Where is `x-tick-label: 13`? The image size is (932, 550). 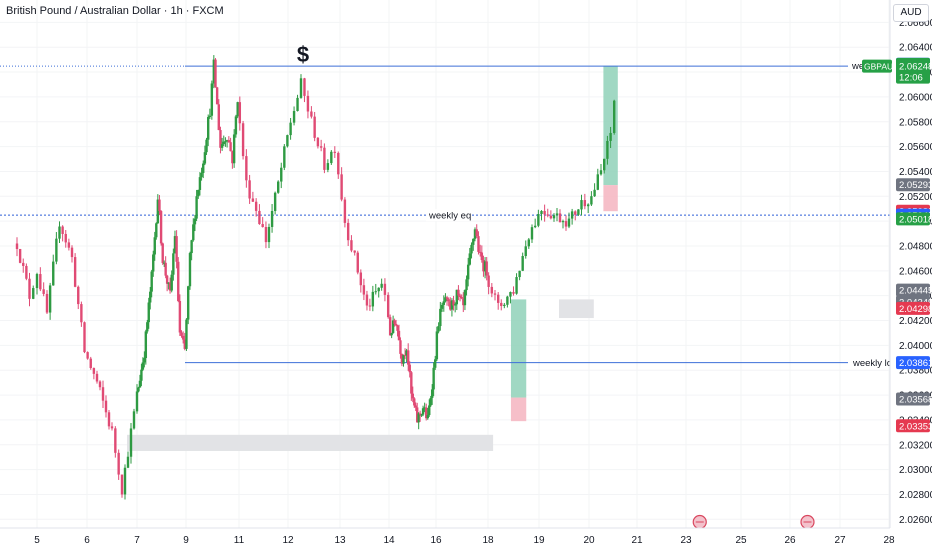
x-tick-label: 13 is located at coordinates (340, 540).